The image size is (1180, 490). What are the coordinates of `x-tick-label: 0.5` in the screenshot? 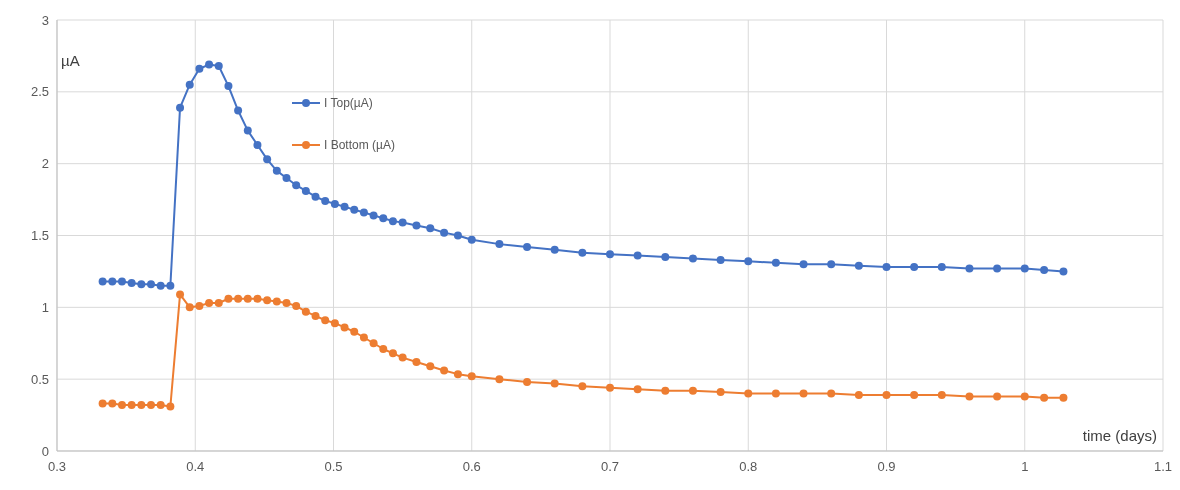 It's located at (333, 466).